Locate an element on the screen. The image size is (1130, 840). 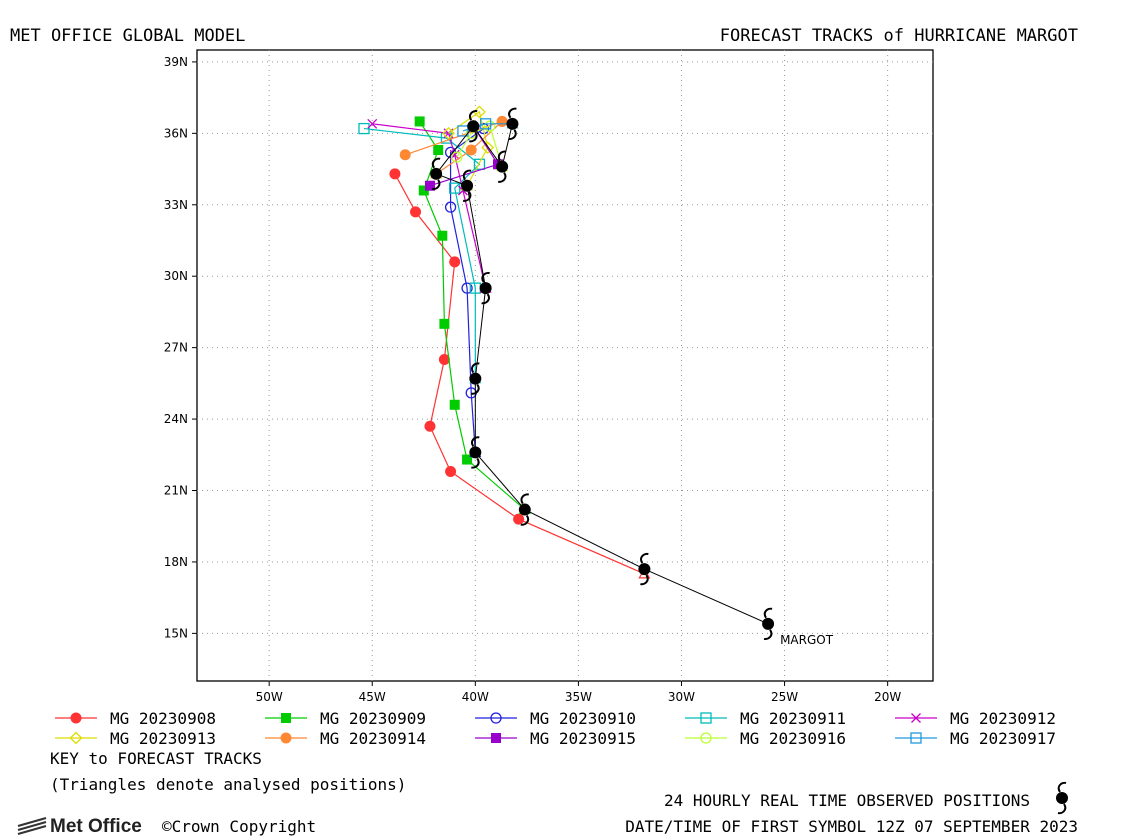
legend-item-6: MG 20230913 is located at coordinates (135, 738).